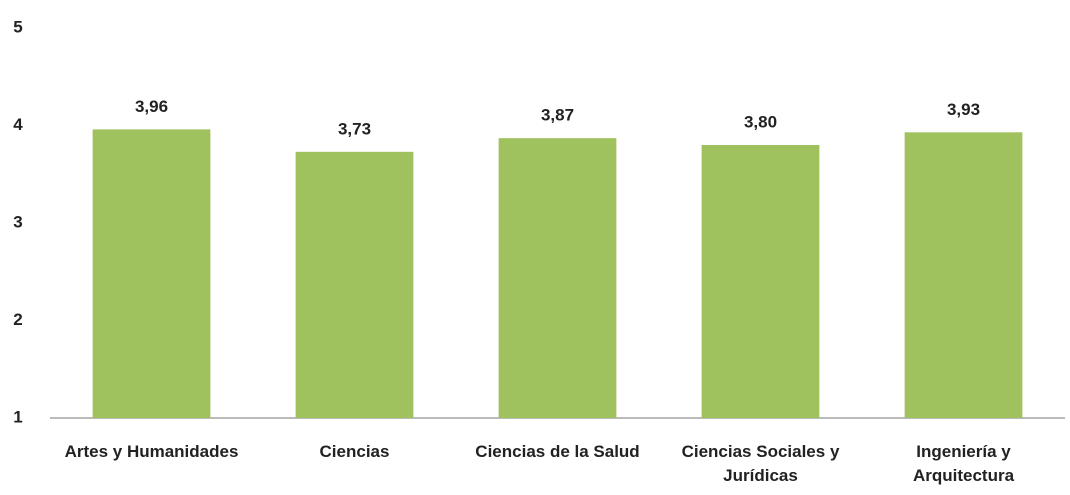  I want to click on x-tick-label: Ciencias, so click(354, 451).